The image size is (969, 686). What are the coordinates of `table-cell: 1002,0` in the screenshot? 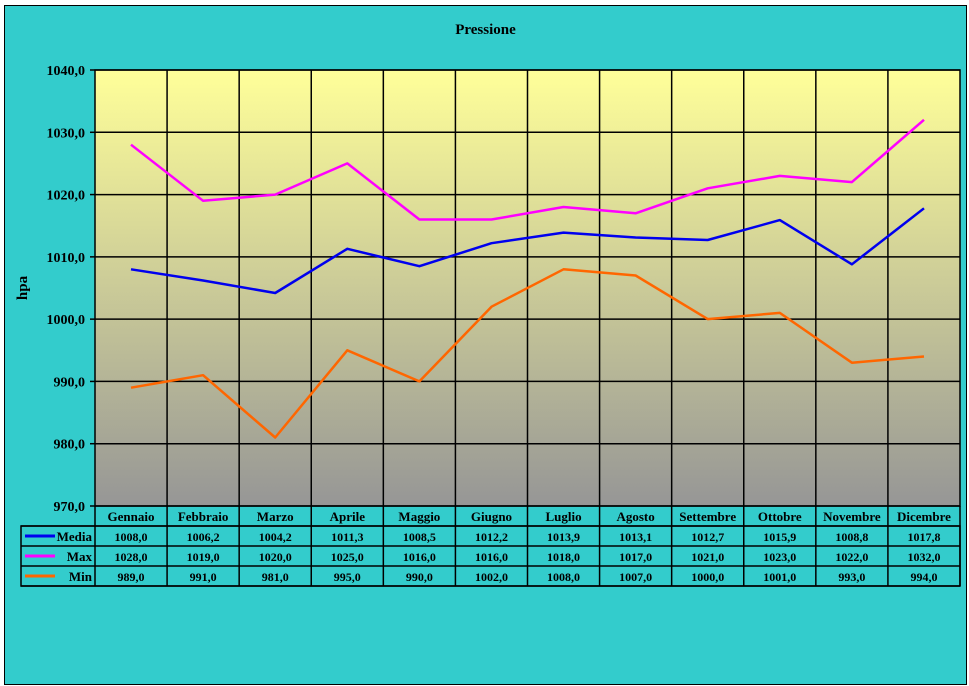 It's located at (491, 577).